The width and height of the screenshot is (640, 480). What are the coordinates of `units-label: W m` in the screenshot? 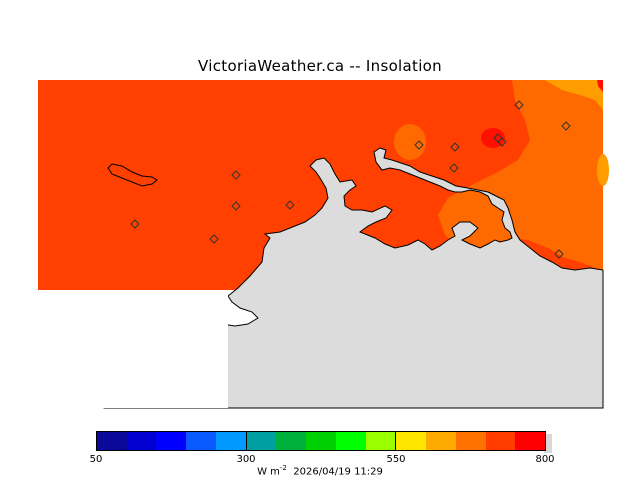 It's located at (268, 472).